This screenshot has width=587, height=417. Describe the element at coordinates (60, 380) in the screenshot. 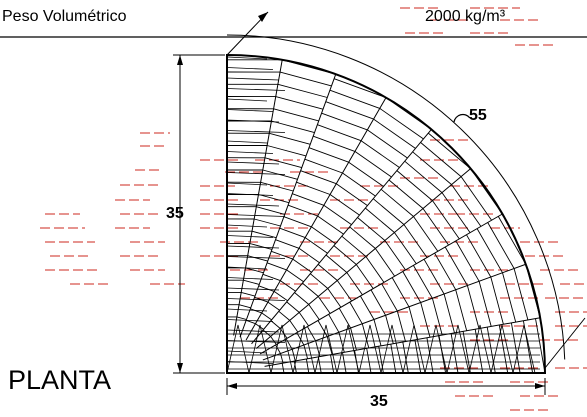

I see `view-title: PLANTA` at that location.